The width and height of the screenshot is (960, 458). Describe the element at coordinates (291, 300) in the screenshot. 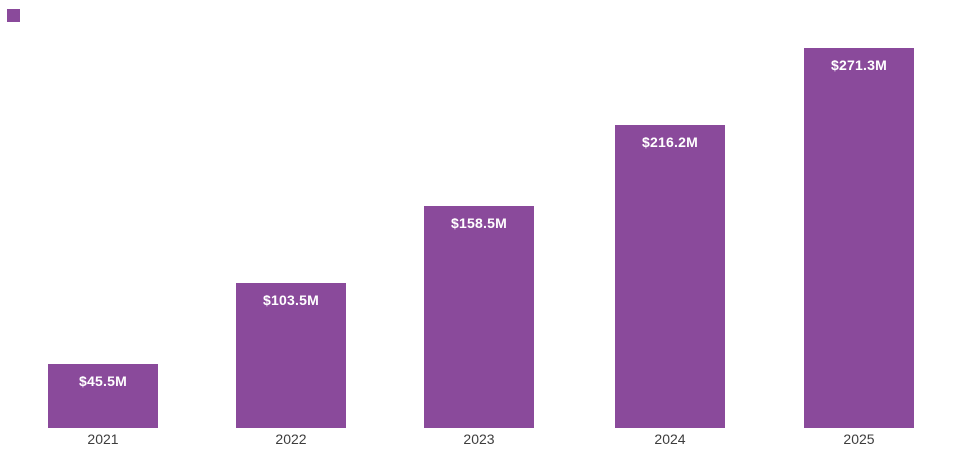

I see `bar-value-label: $103.5M` at that location.